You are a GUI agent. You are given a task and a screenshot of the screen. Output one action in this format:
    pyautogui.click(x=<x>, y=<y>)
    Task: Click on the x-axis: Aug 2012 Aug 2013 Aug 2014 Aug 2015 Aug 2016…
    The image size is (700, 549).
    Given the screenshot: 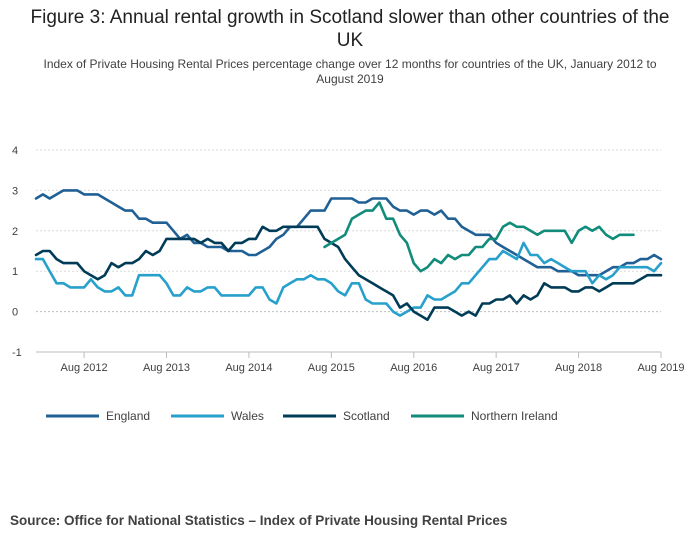 What is the action you would take?
    pyautogui.click(x=360, y=362)
    